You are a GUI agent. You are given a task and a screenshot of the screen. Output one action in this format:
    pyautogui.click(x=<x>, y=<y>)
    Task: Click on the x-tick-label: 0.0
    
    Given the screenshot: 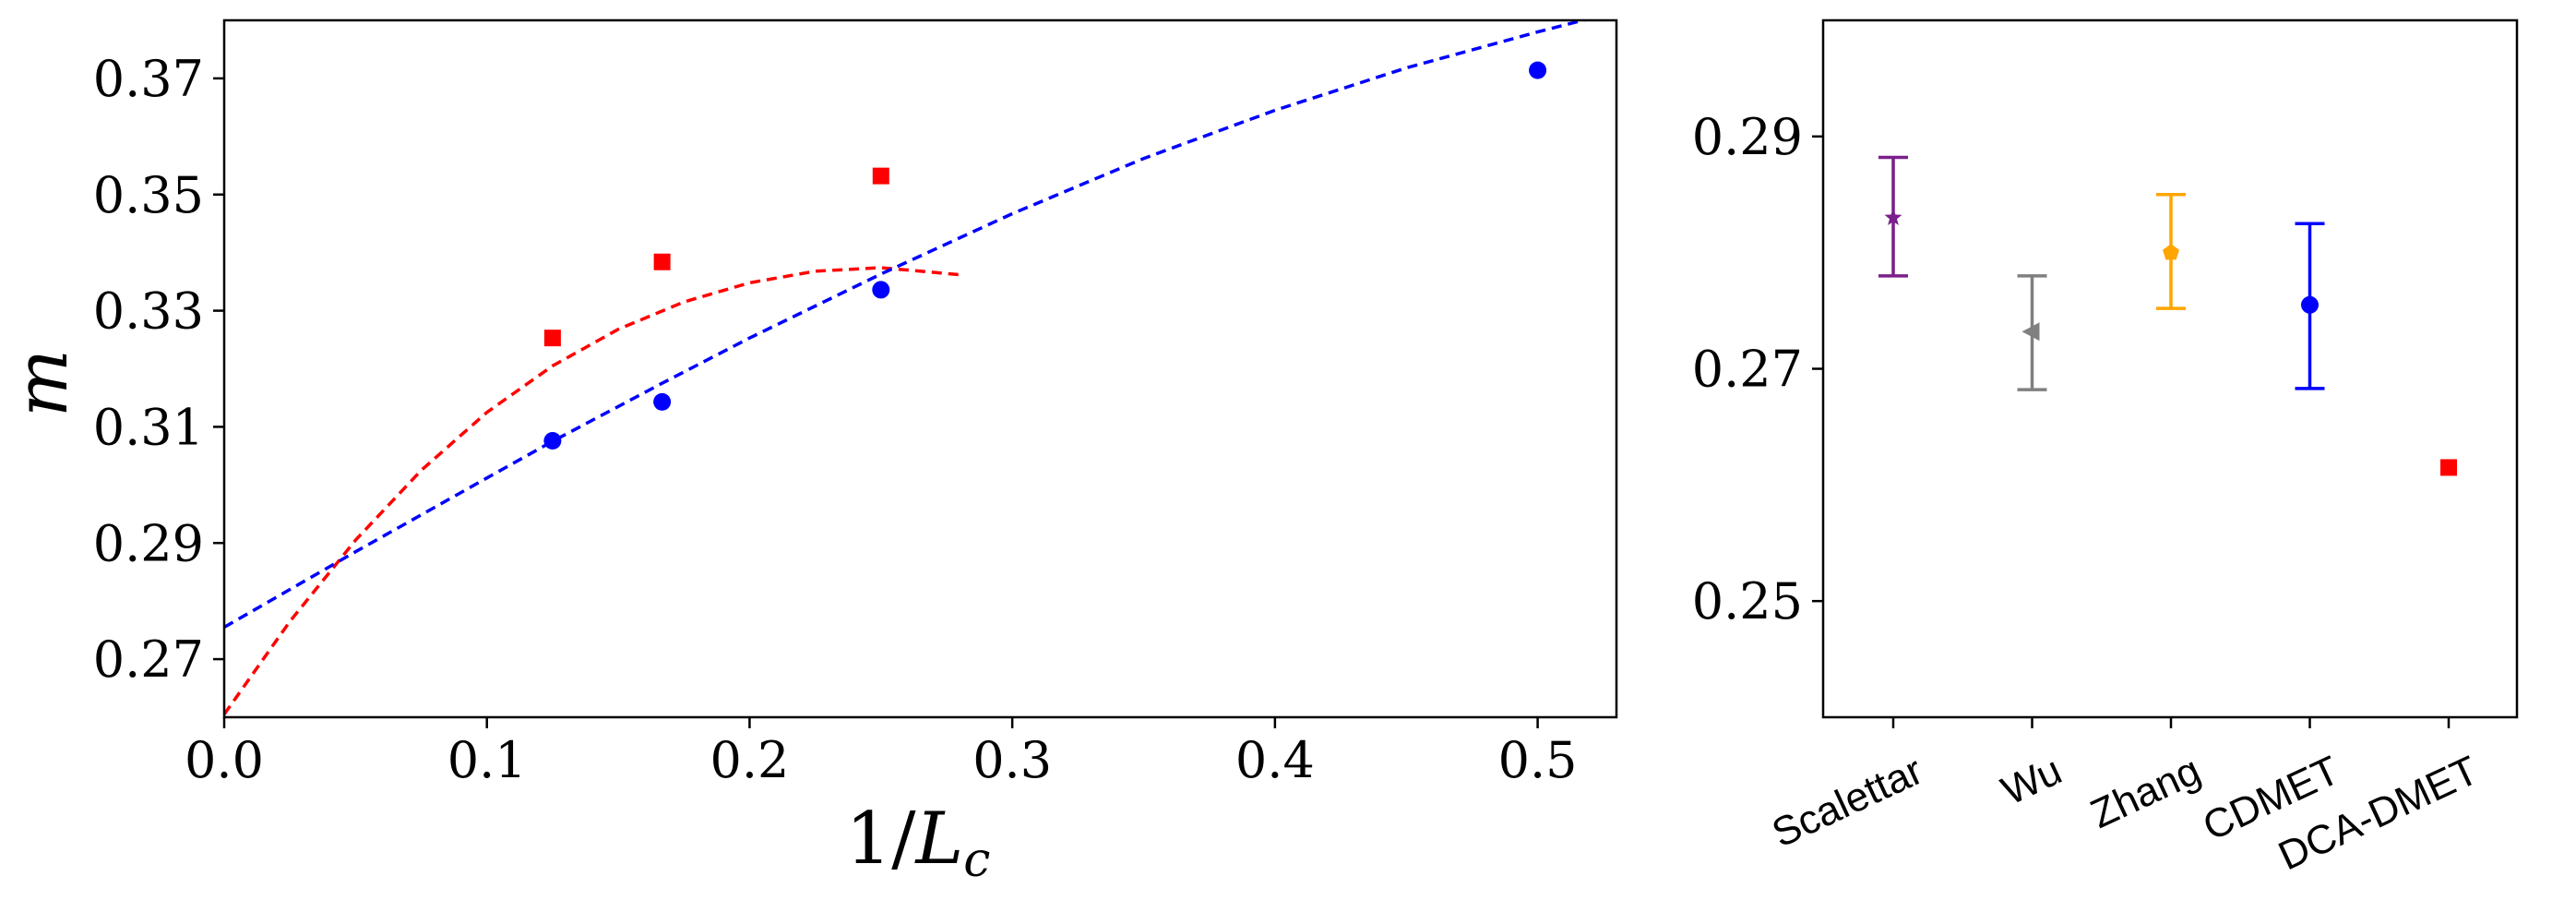 What is the action you would take?
    pyautogui.click(x=224, y=760)
    